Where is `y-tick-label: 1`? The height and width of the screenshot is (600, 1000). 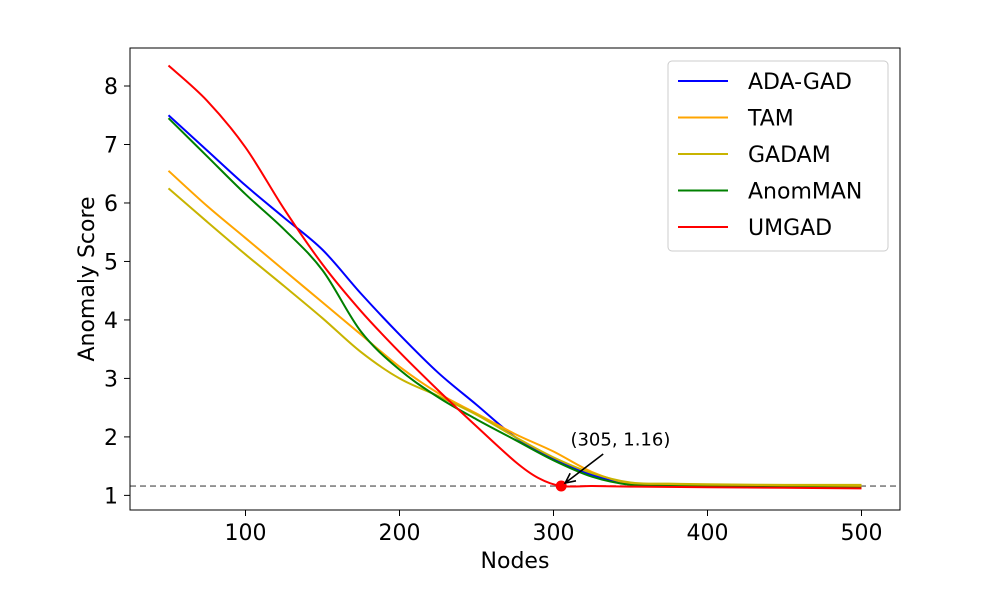
y-tick-label: 1 is located at coordinates (111, 496).